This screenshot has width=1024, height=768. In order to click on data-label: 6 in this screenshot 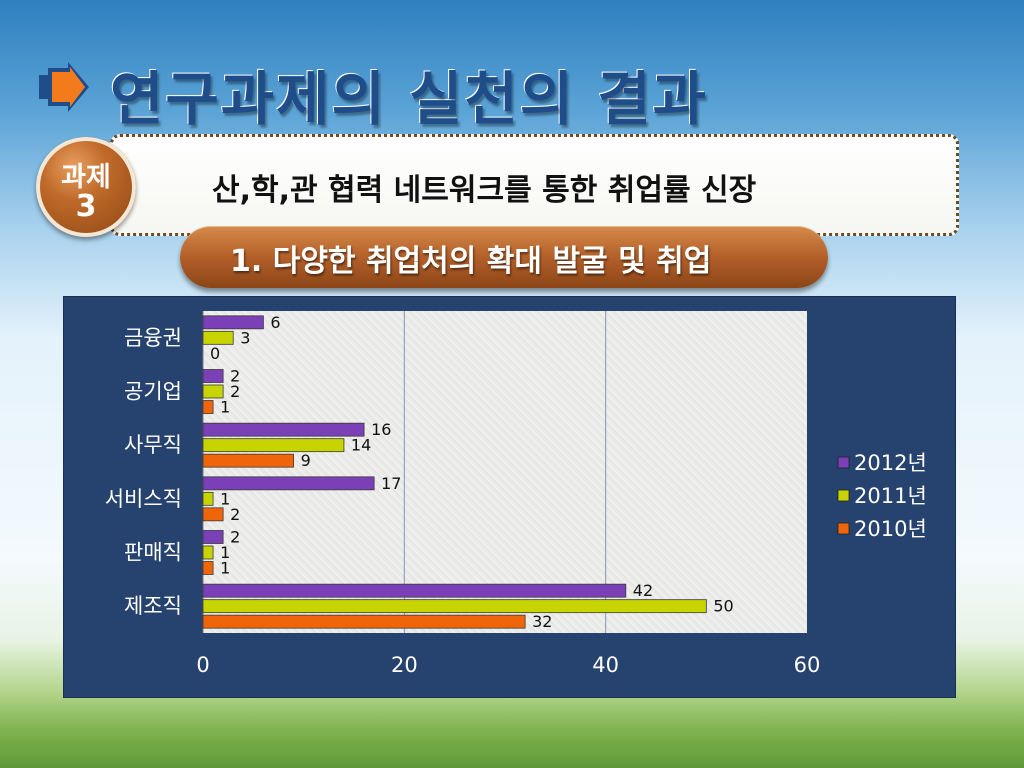, I will do `click(275, 322)`.